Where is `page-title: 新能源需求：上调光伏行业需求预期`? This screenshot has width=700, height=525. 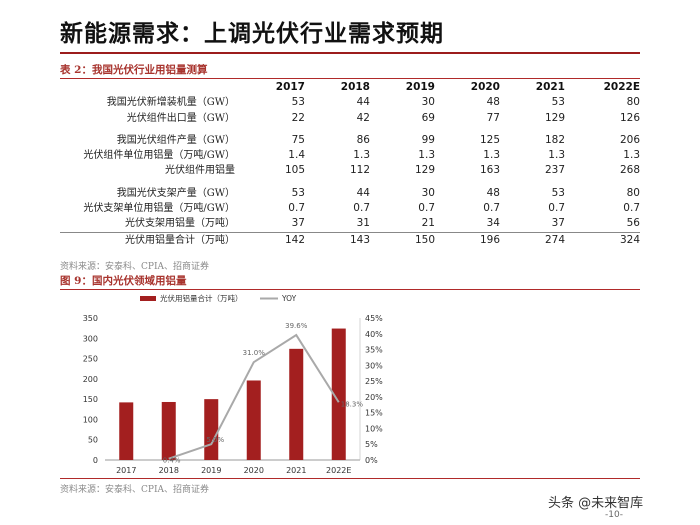 page-title: 新能源需求：上调光伏行业需求预期 is located at coordinates (252, 33).